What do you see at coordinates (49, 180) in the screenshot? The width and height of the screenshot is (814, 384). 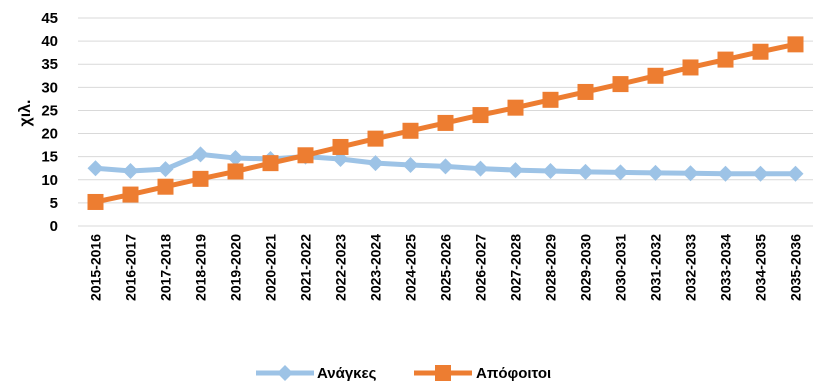 I see `y-tick-label: 10` at bounding box center [49, 180].